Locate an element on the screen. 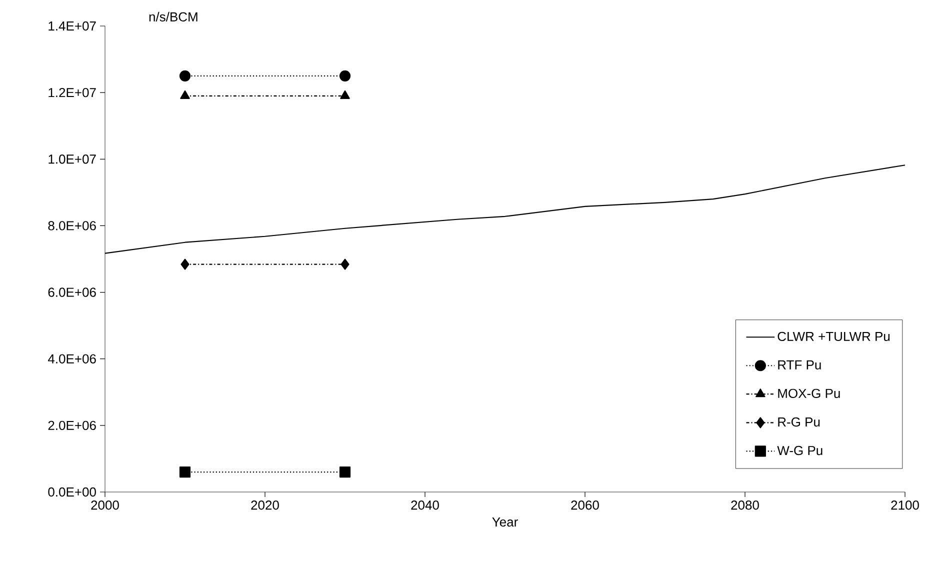 The image size is (929, 568). x-tick-label: 2060 is located at coordinates (585, 505).